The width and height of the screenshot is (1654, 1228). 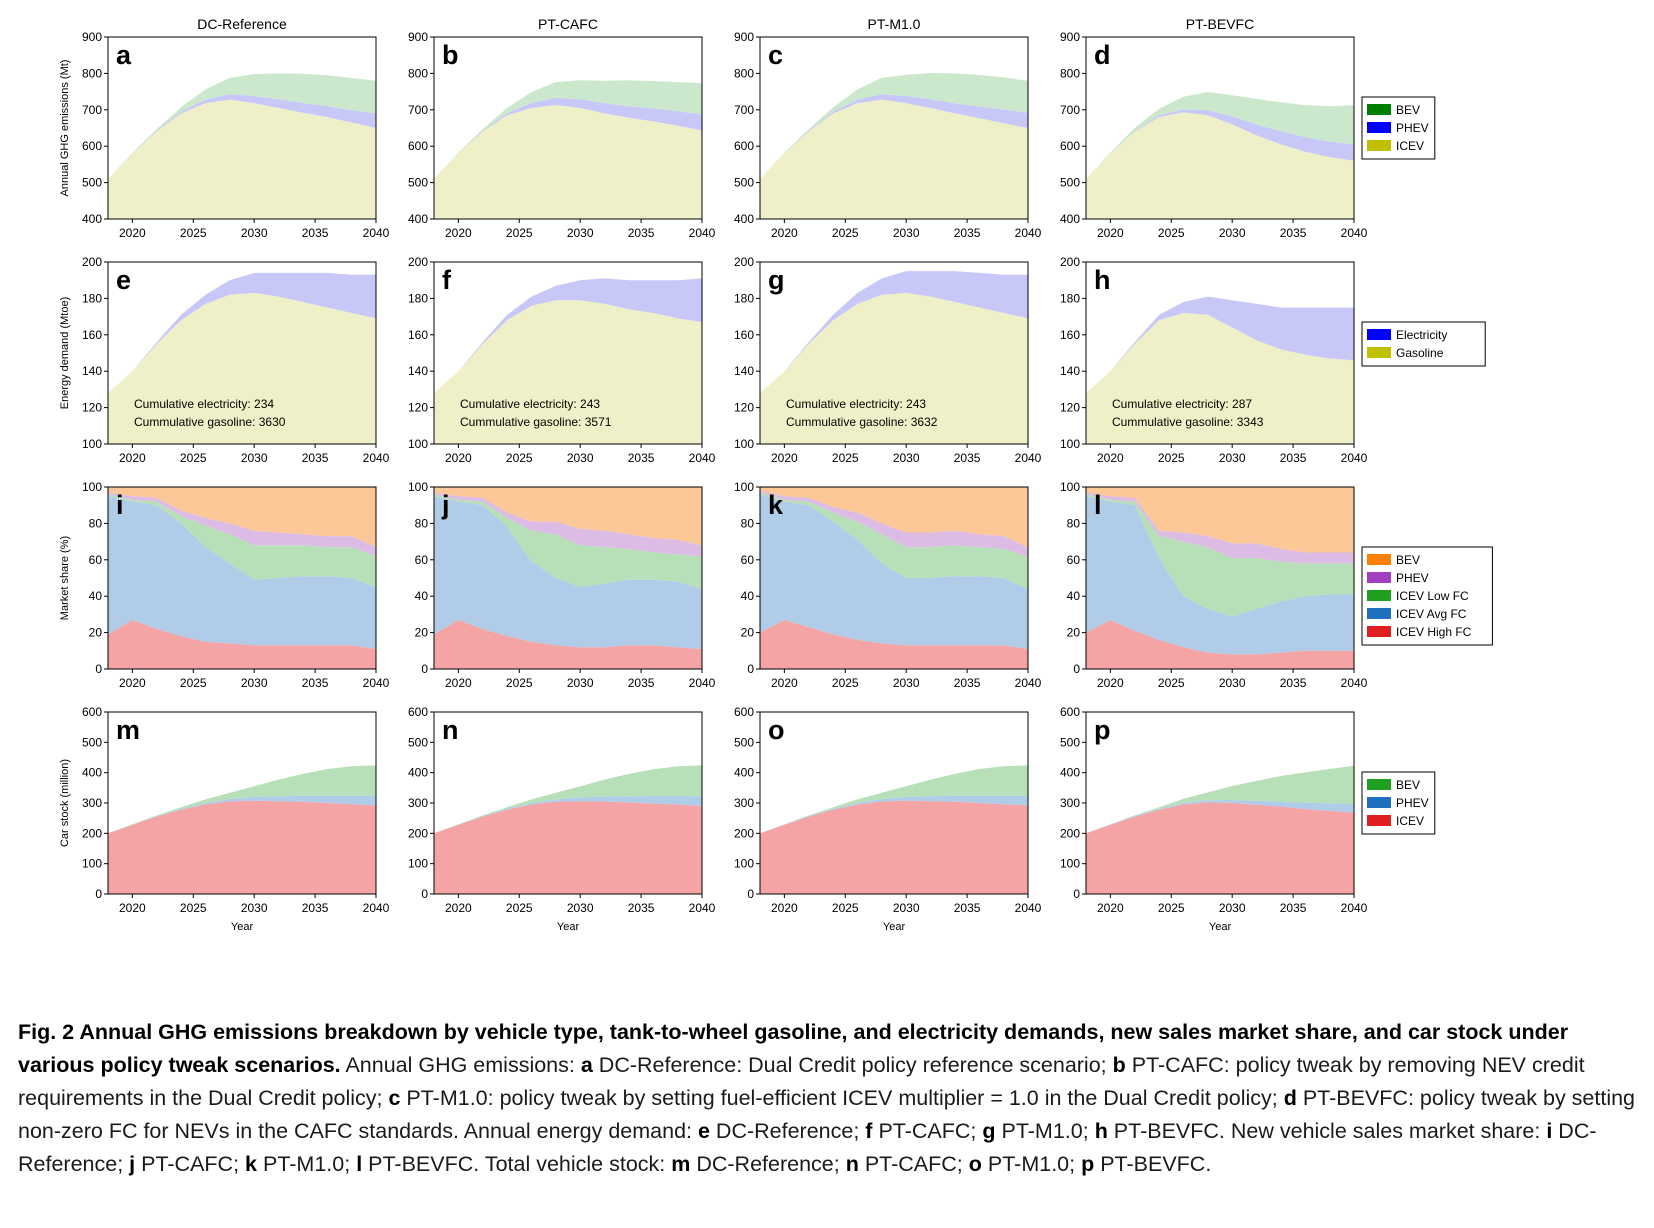 What do you see at coordinates (92, 712) in the screenshot?
I see `y-tick-label: 600` at bounding box center [92, 712].